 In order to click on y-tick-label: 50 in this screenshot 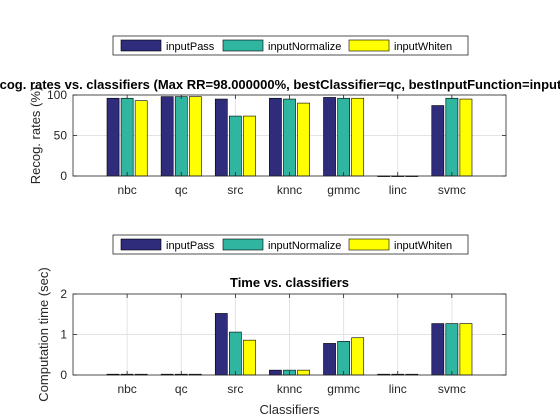, I will do `click(61, 136)`.